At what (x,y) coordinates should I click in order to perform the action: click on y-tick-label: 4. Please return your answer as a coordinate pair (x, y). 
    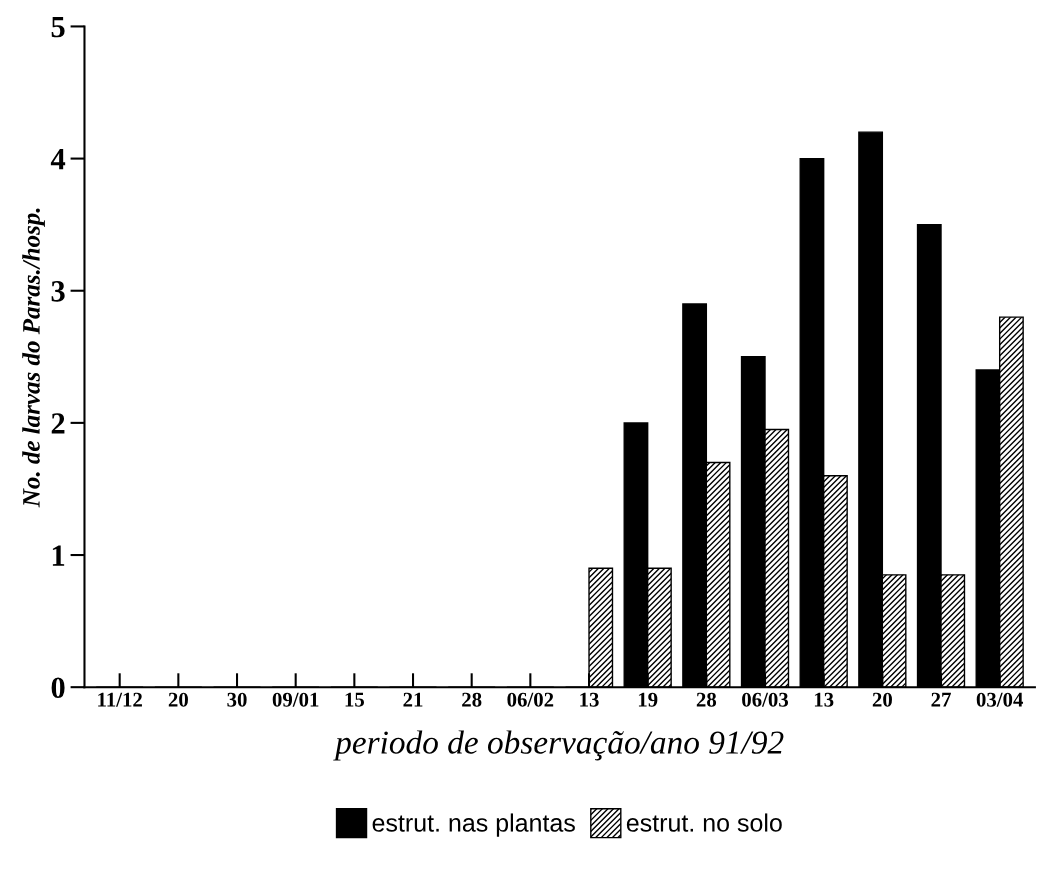
    Looking at the image, I should click on (58, 159).